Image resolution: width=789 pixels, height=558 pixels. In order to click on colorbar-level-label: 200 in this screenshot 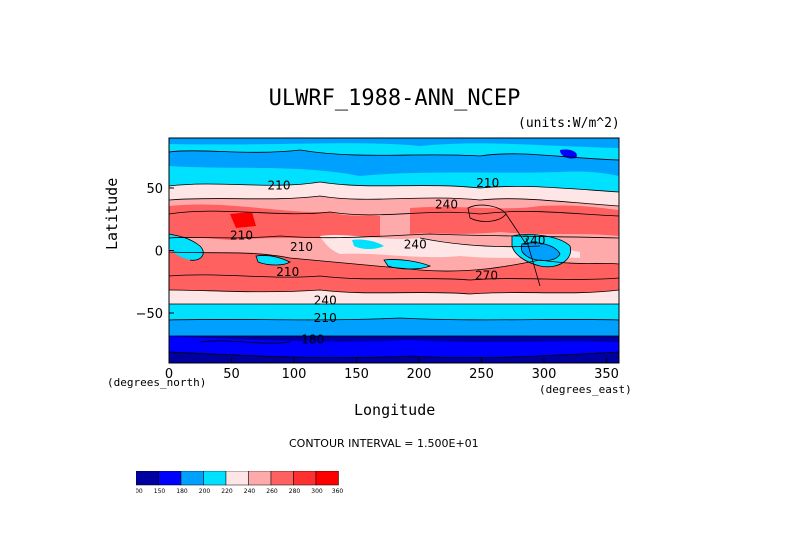, I will do `click(205, 491)`.